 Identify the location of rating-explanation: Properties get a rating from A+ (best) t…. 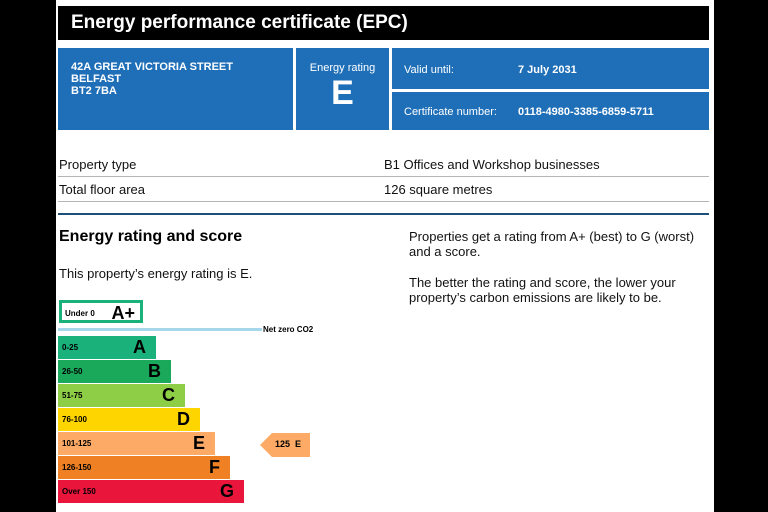
(552, 244).